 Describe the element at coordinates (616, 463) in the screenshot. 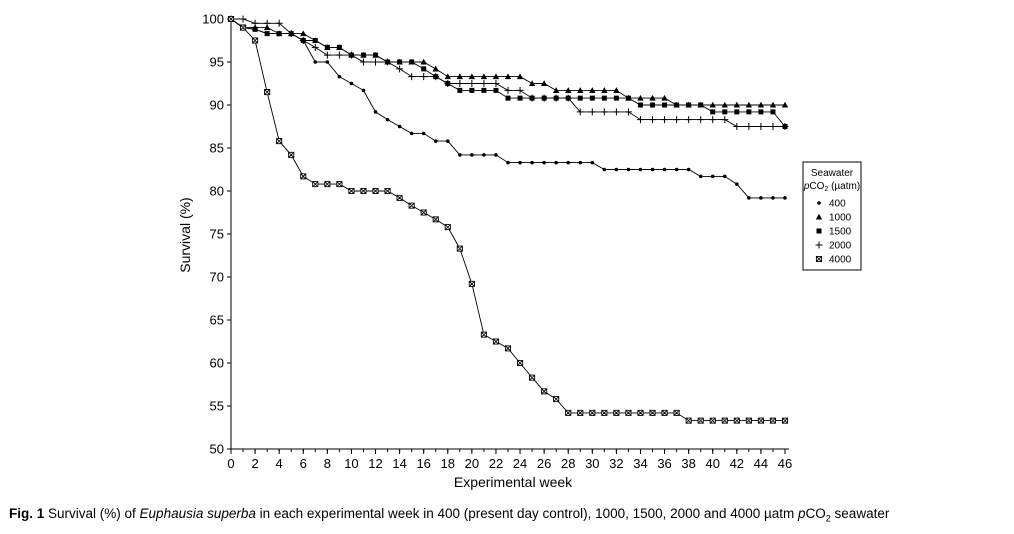

I see `x-tick-label: 32` at that location.